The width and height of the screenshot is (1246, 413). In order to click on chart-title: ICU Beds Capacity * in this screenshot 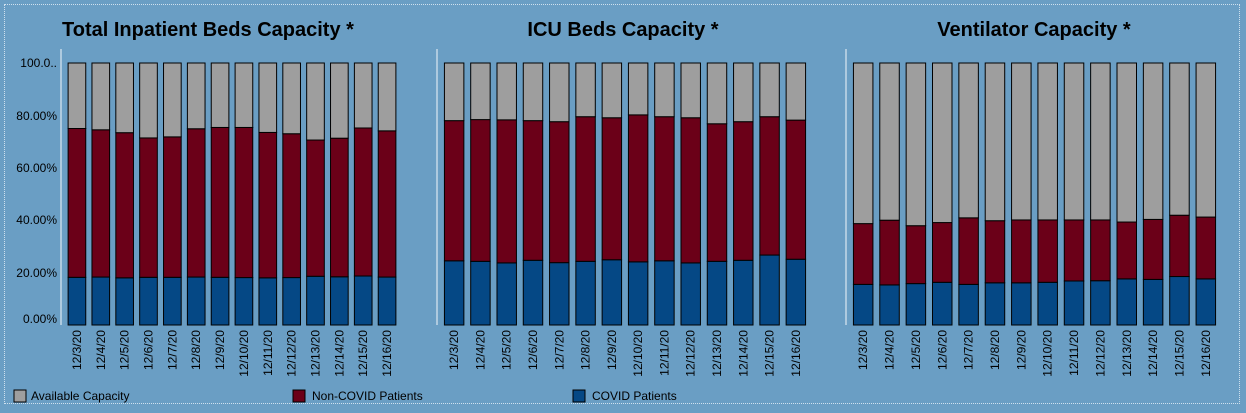, I will do `click(622, 30)`.